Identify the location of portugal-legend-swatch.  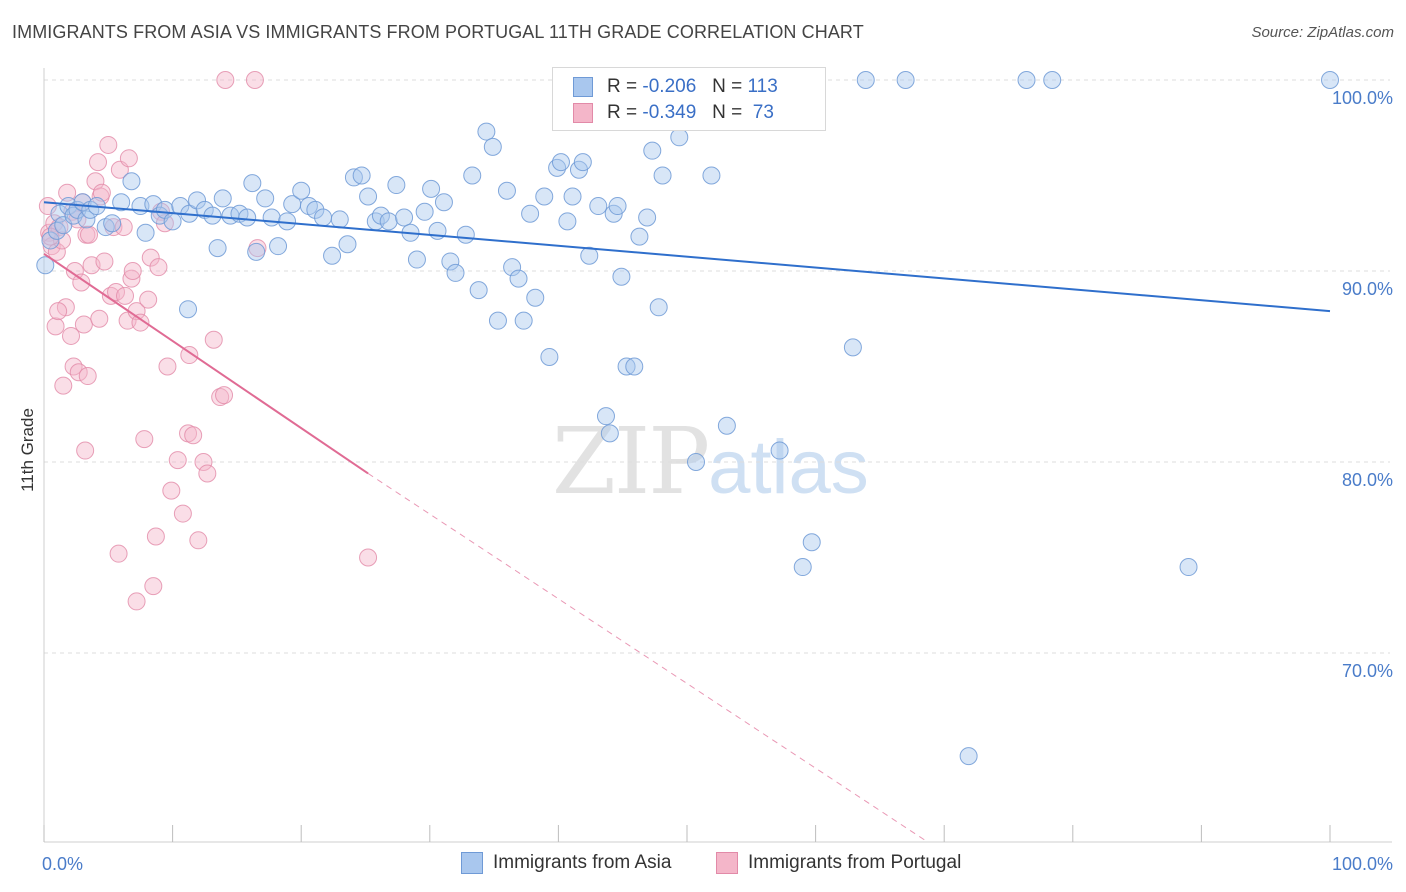
(727, 863).